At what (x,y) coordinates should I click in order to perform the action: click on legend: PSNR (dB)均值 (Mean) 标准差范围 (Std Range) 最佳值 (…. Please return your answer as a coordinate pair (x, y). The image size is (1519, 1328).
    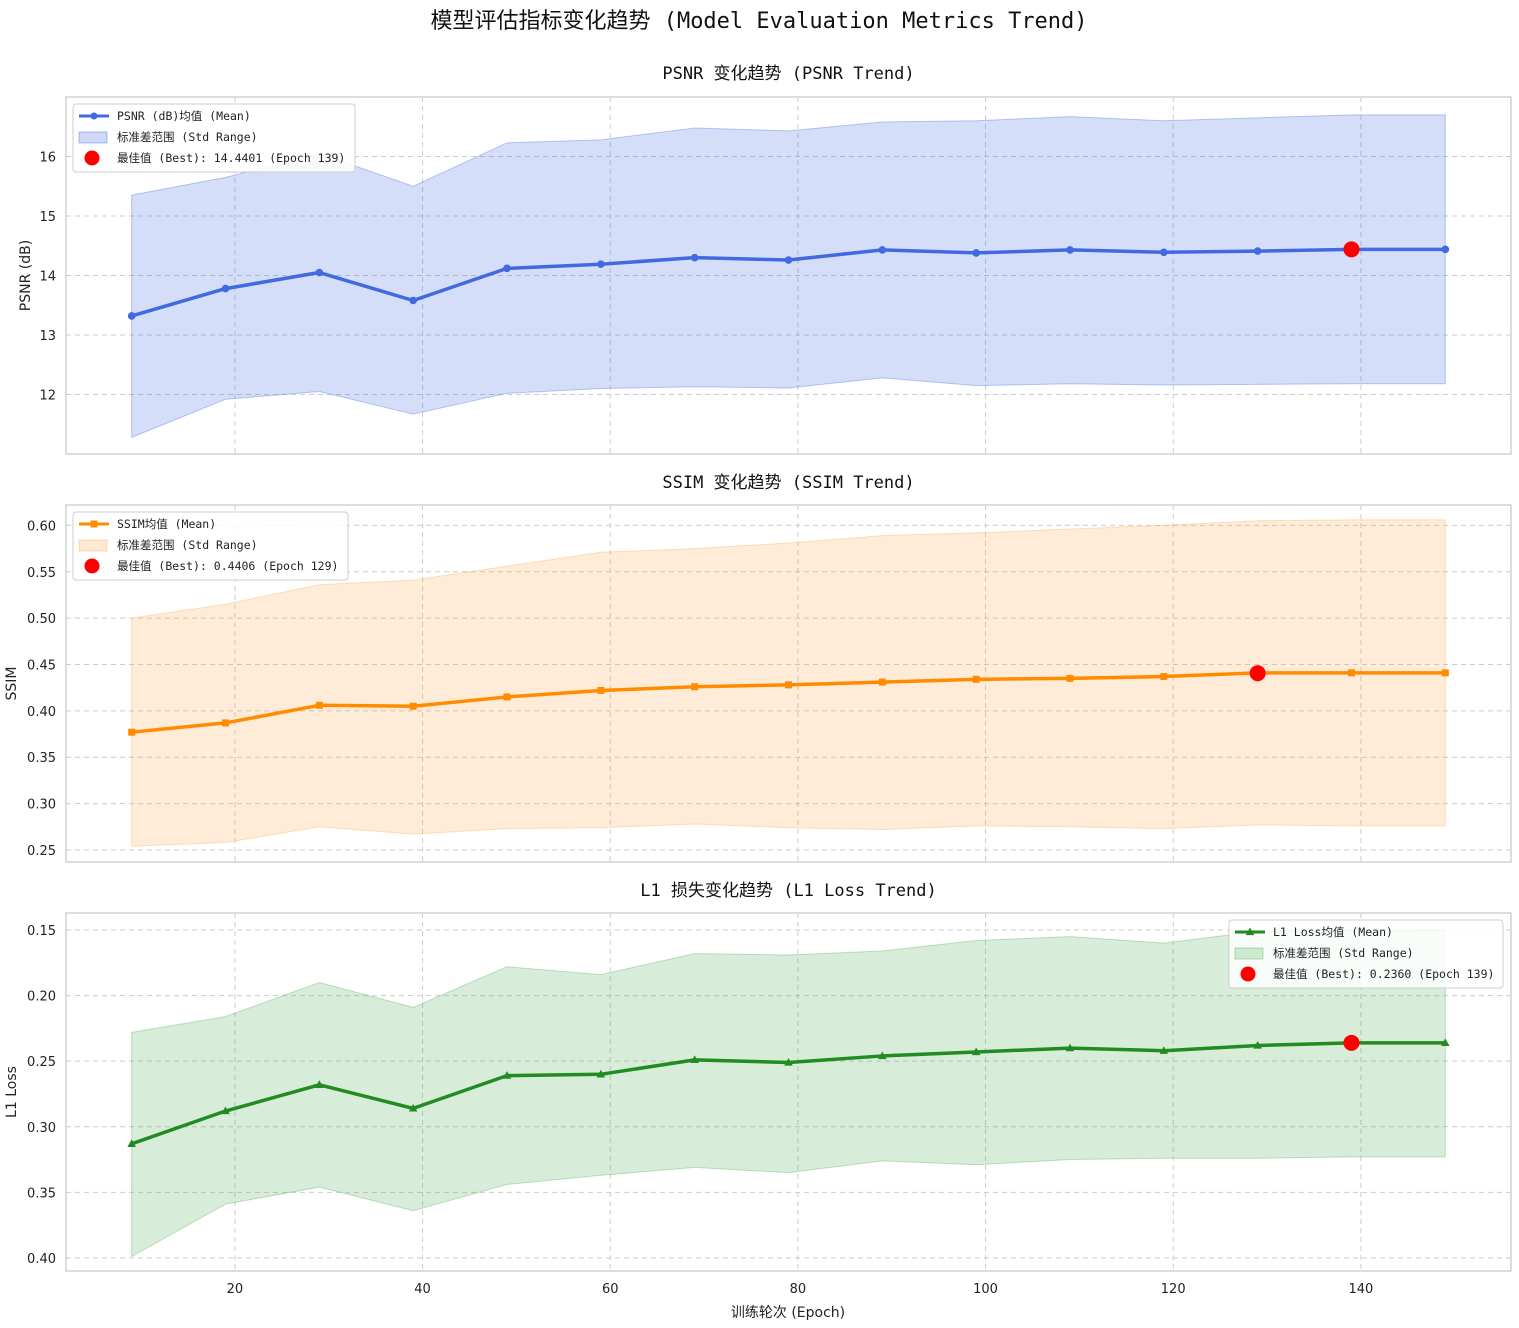
    Looking at the image, I should click on (214, 138).